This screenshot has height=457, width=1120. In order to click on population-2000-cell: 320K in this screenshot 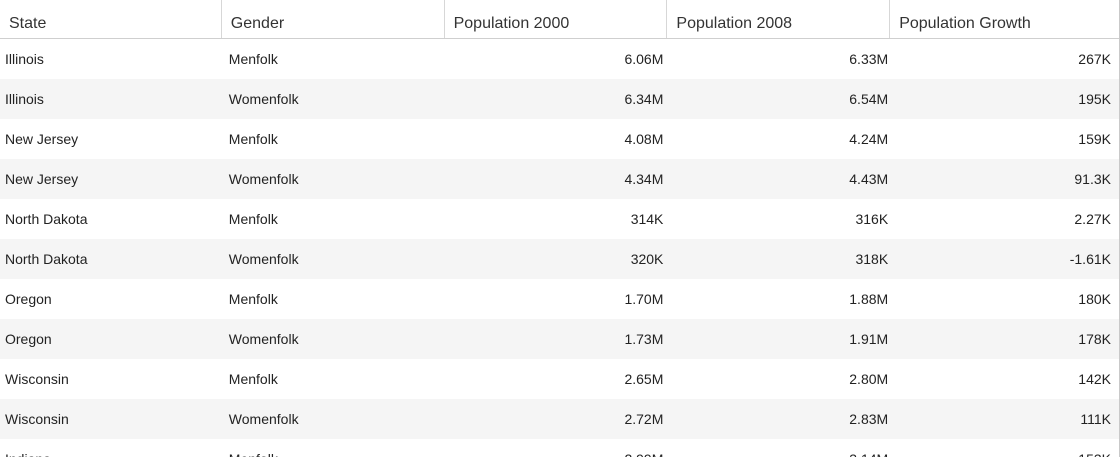, I will do `click(647, 259)`.